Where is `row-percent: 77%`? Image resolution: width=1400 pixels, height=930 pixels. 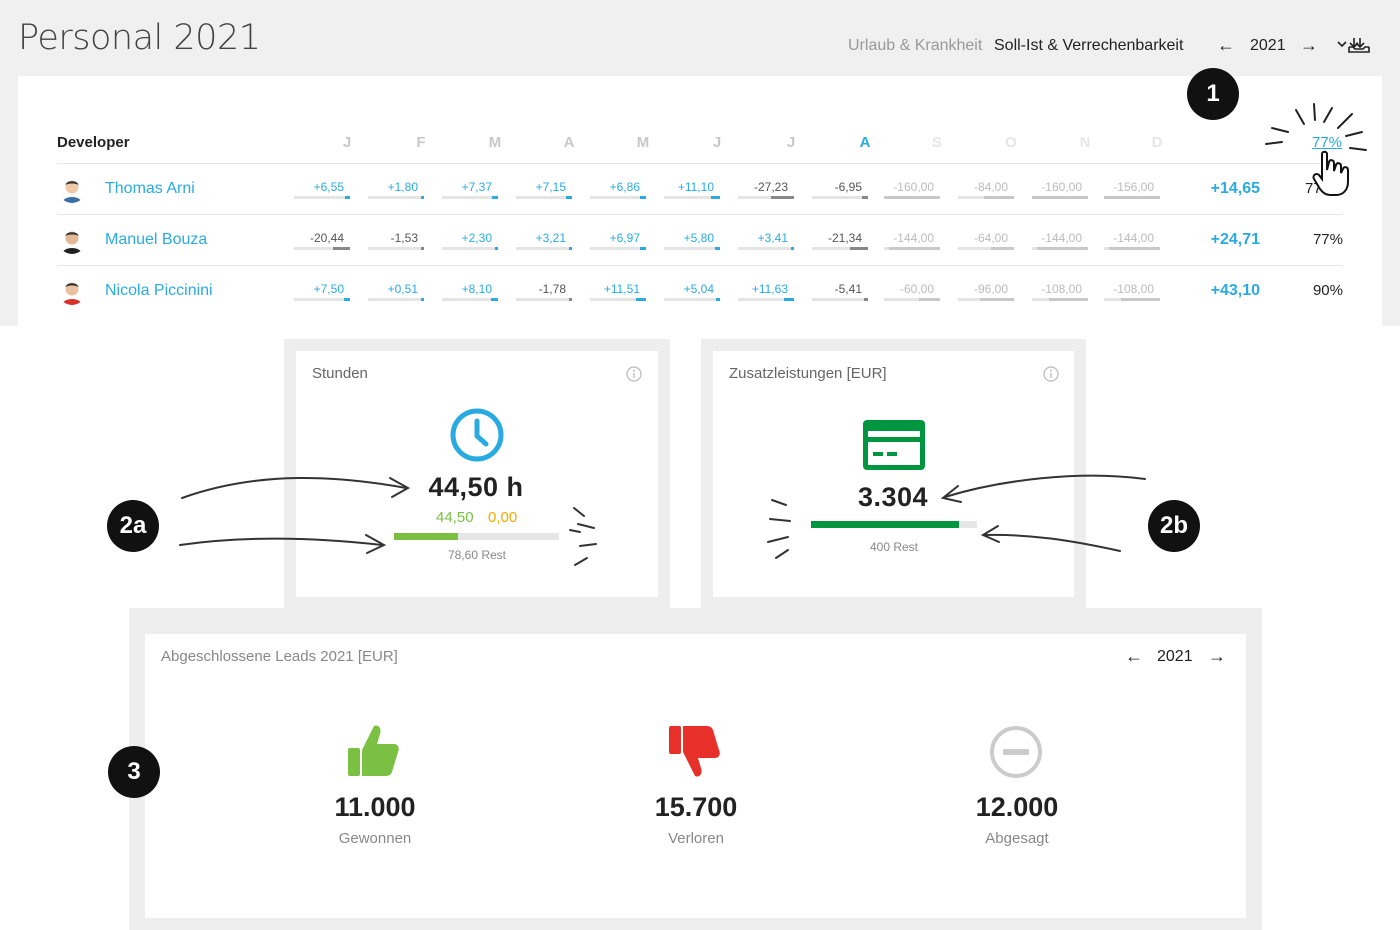
row-percent: 77% is located at coordinates (1327, 239).